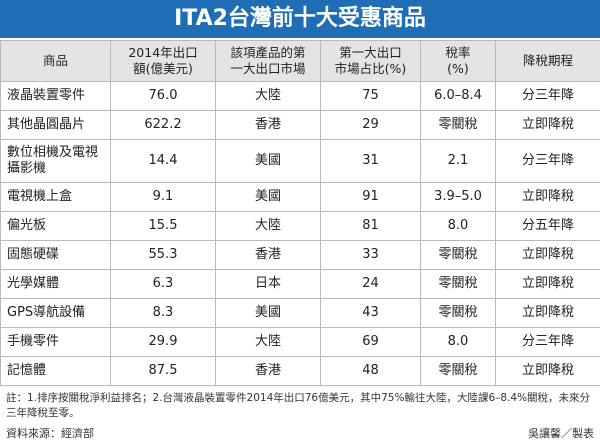 The height and width of the screenshot is (441, 600). Describe the element at coordinates (561, 433) in the screenshot. I see `credit: 吳讓馨／製表` at that location.